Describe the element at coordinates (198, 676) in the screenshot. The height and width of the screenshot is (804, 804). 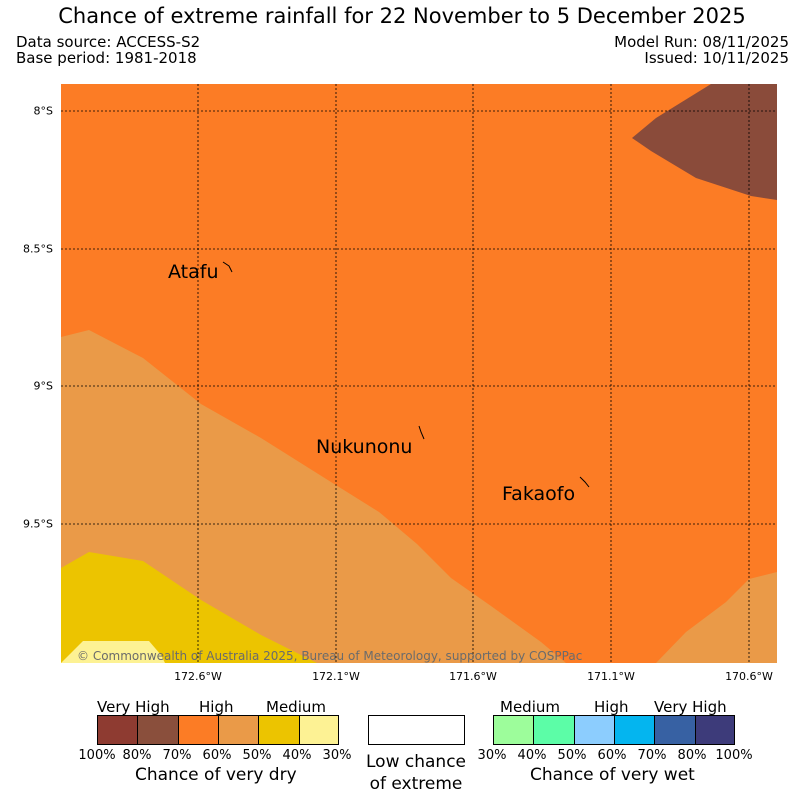
I see `lon-label: 172.6°W` at that location.